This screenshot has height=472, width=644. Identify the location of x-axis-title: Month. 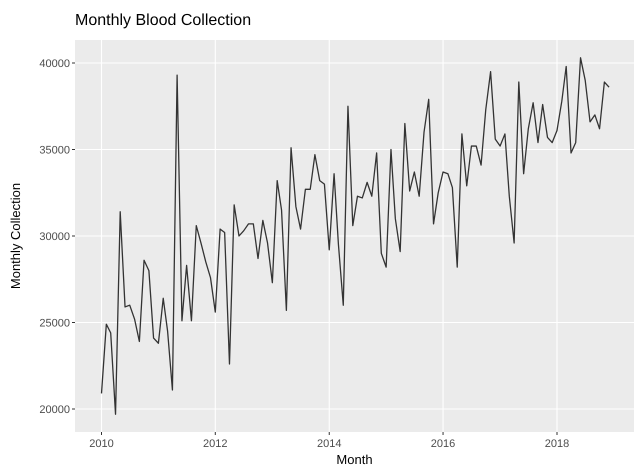
(354, 459).